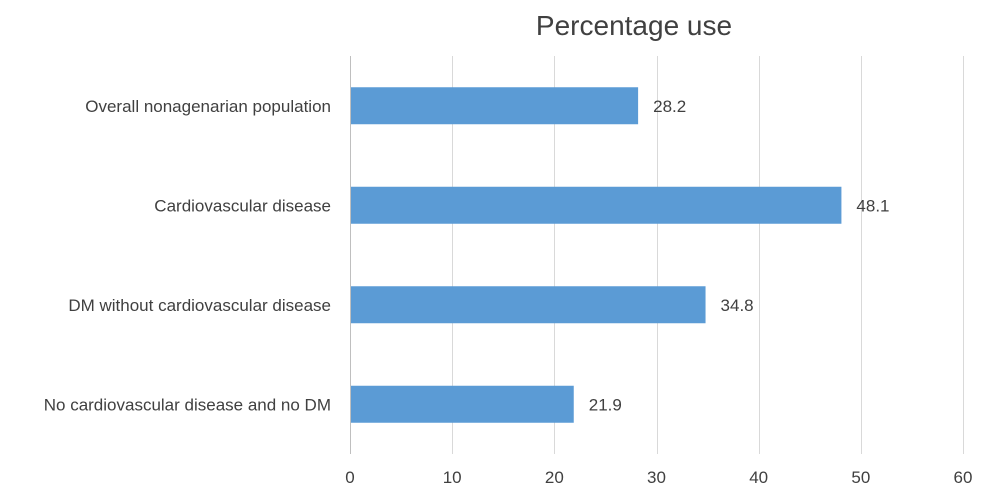 The image size is (986, 488). I want to click on chart-title: Percentage use, so click(634, 25).